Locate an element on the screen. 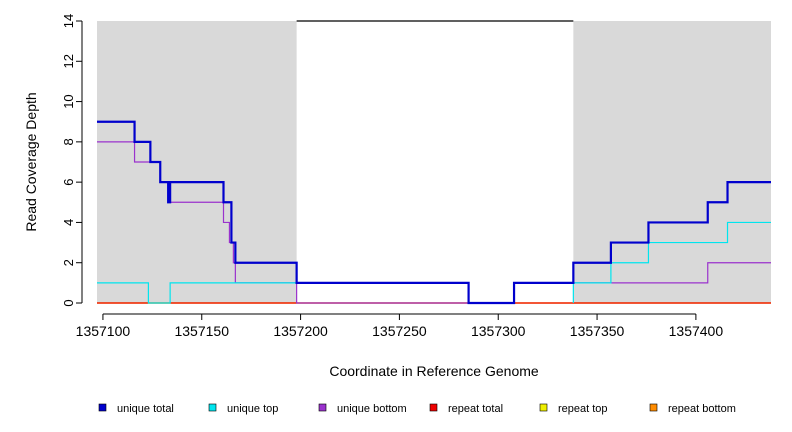 This screenshot has height=432, width=792. legend-label: unique total is located at coordinates (145, 409).